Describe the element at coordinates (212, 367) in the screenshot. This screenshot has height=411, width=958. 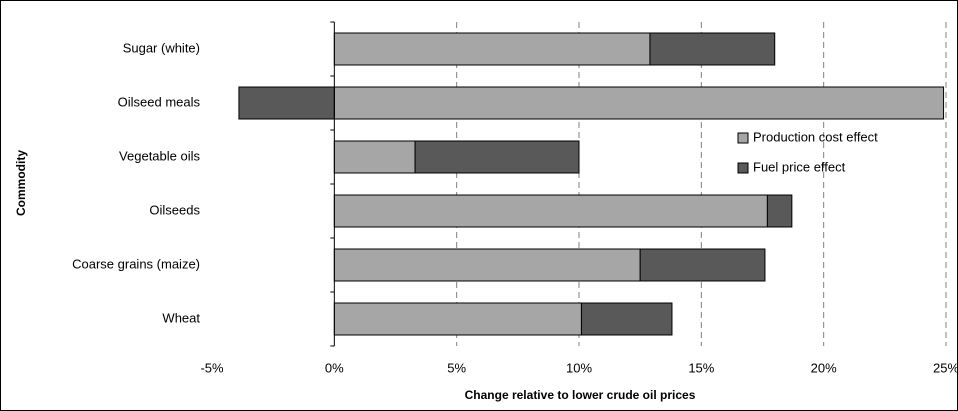
I see `x-tick-label: -5%` at that location.